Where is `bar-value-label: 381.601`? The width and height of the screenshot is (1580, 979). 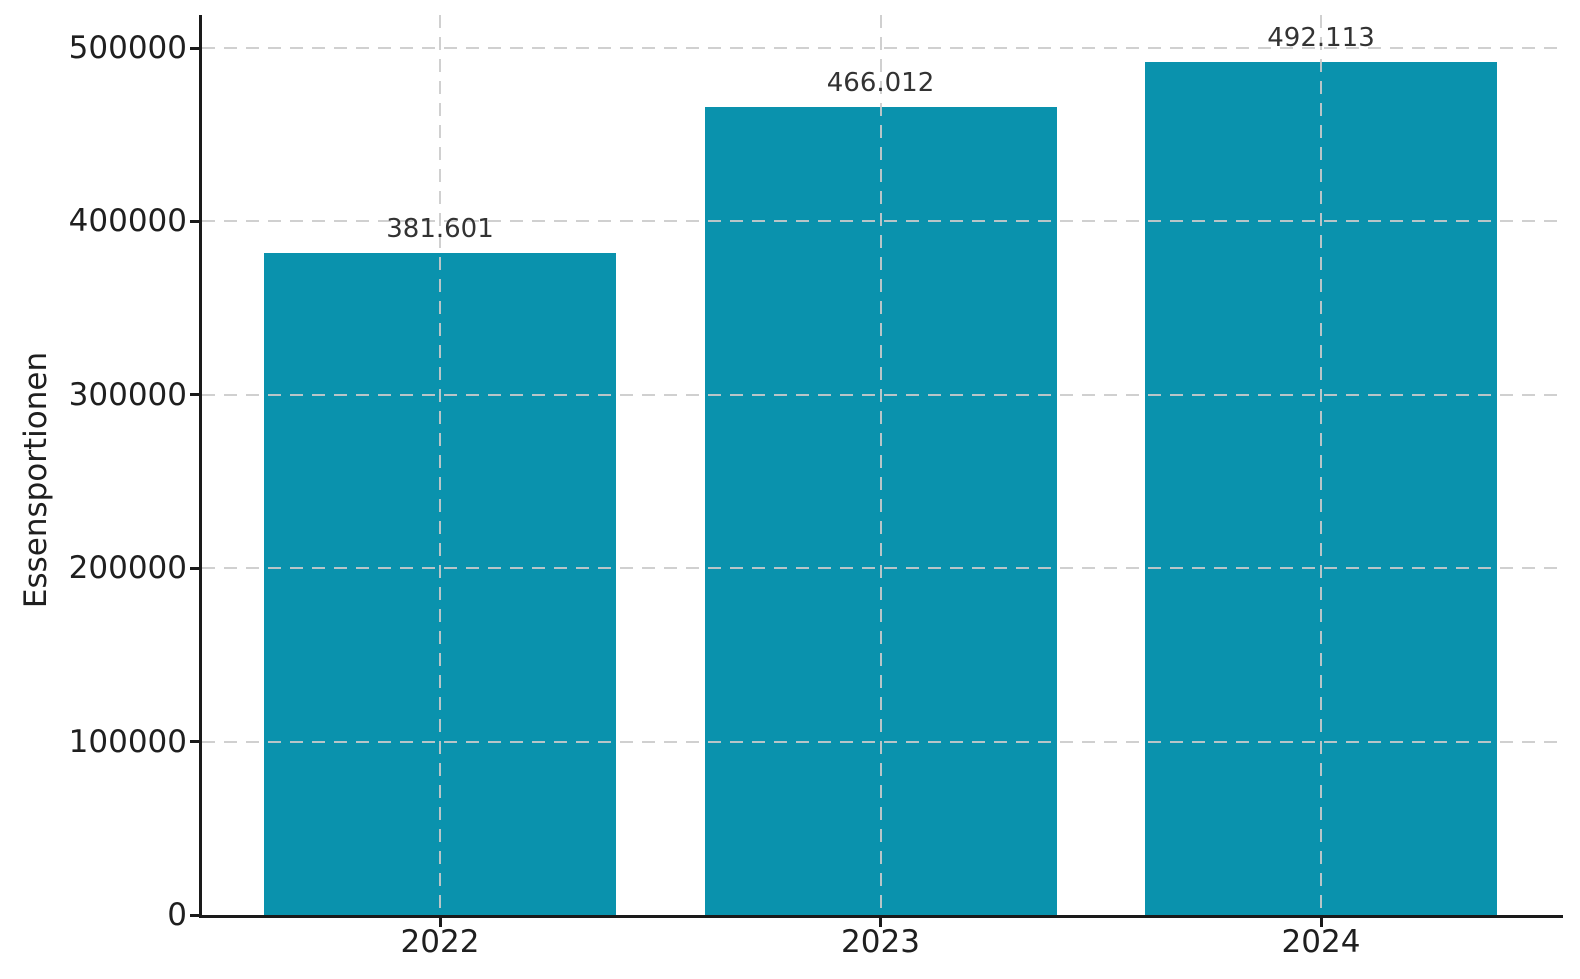 bar-value-label: 381.601 is located at coordinates (440, 229).